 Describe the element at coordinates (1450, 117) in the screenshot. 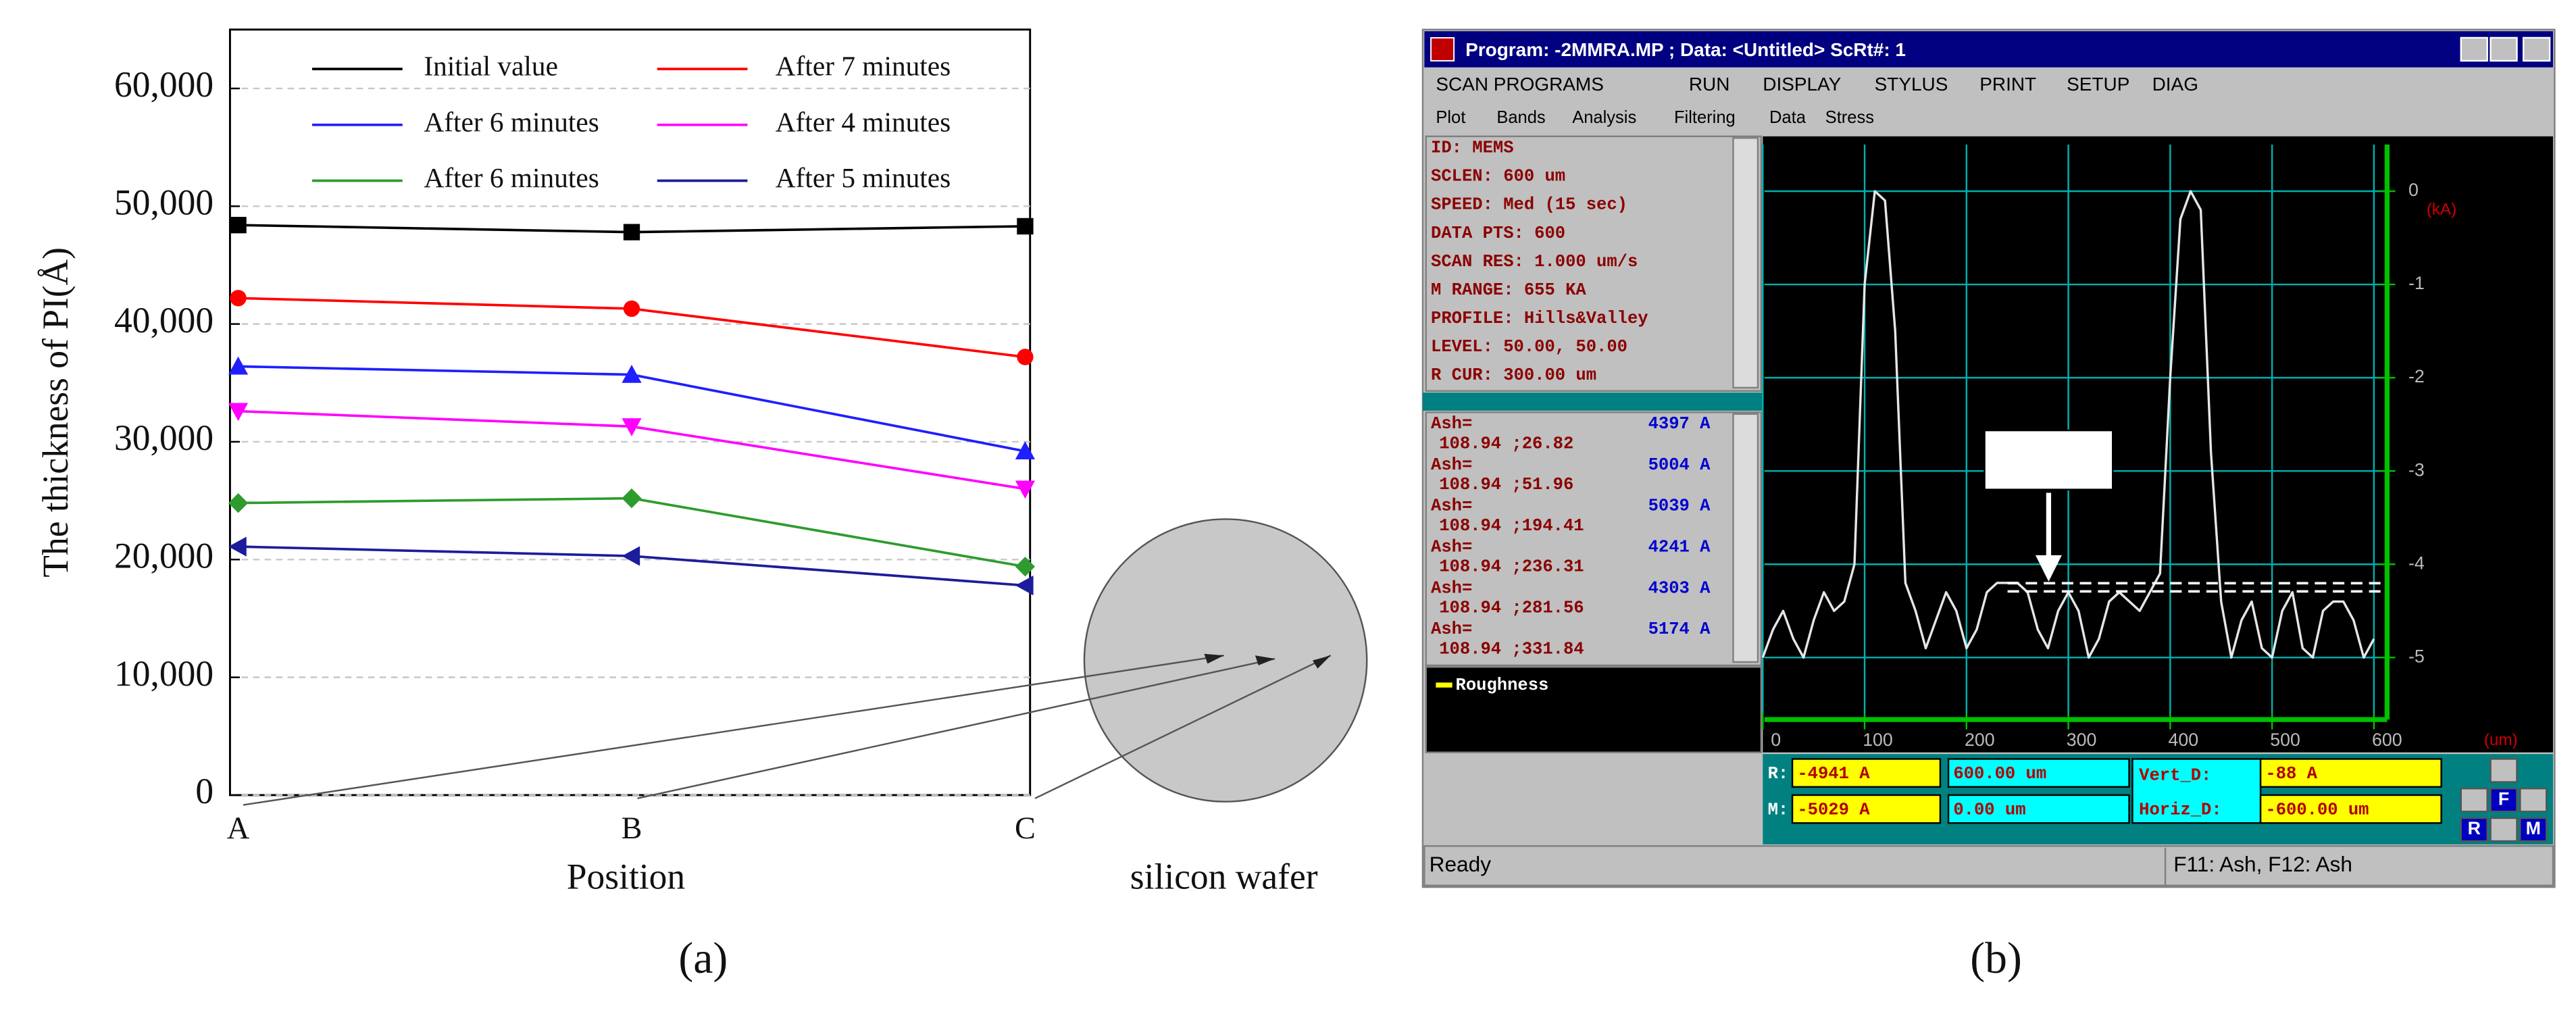

I see `menu-item: Plot` at that location.